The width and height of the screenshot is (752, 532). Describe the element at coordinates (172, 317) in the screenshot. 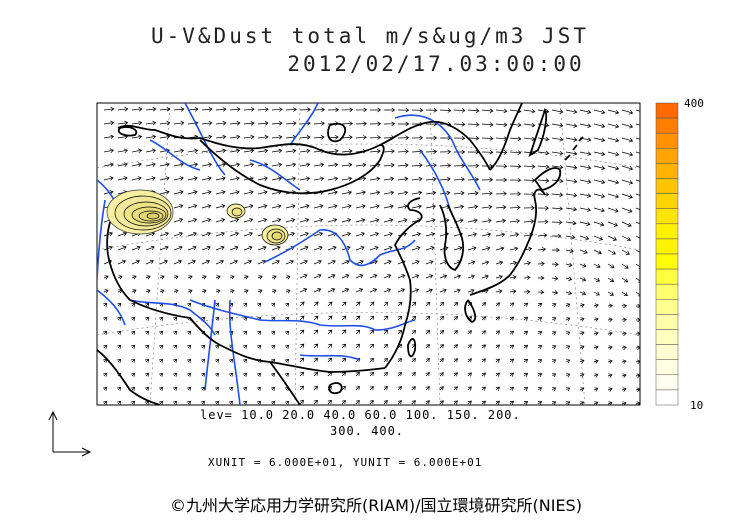

I see `river-brahmaputra` at that location.